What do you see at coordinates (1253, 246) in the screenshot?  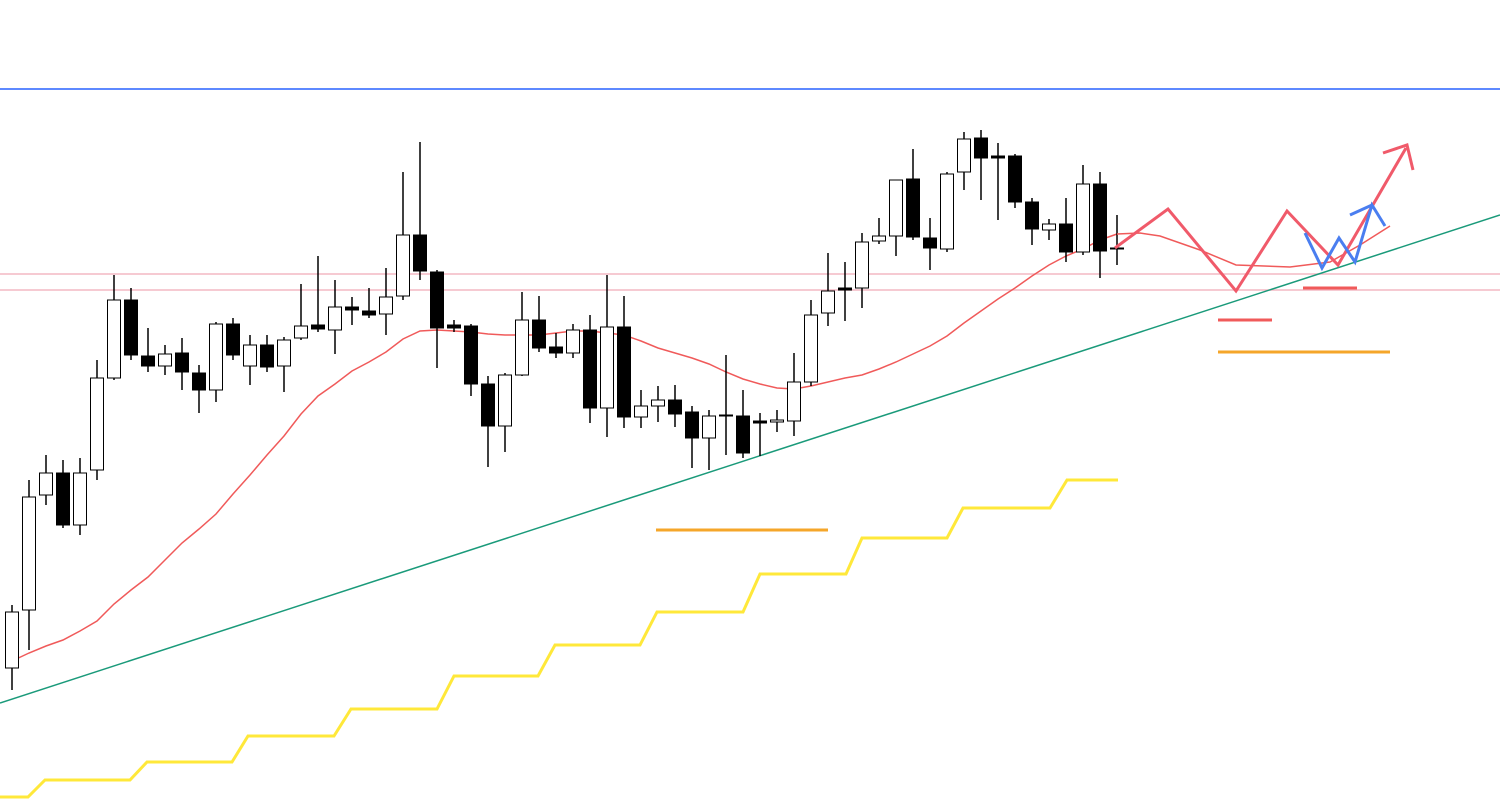 I see `ma-projection` at bounding box center [1253, 246].